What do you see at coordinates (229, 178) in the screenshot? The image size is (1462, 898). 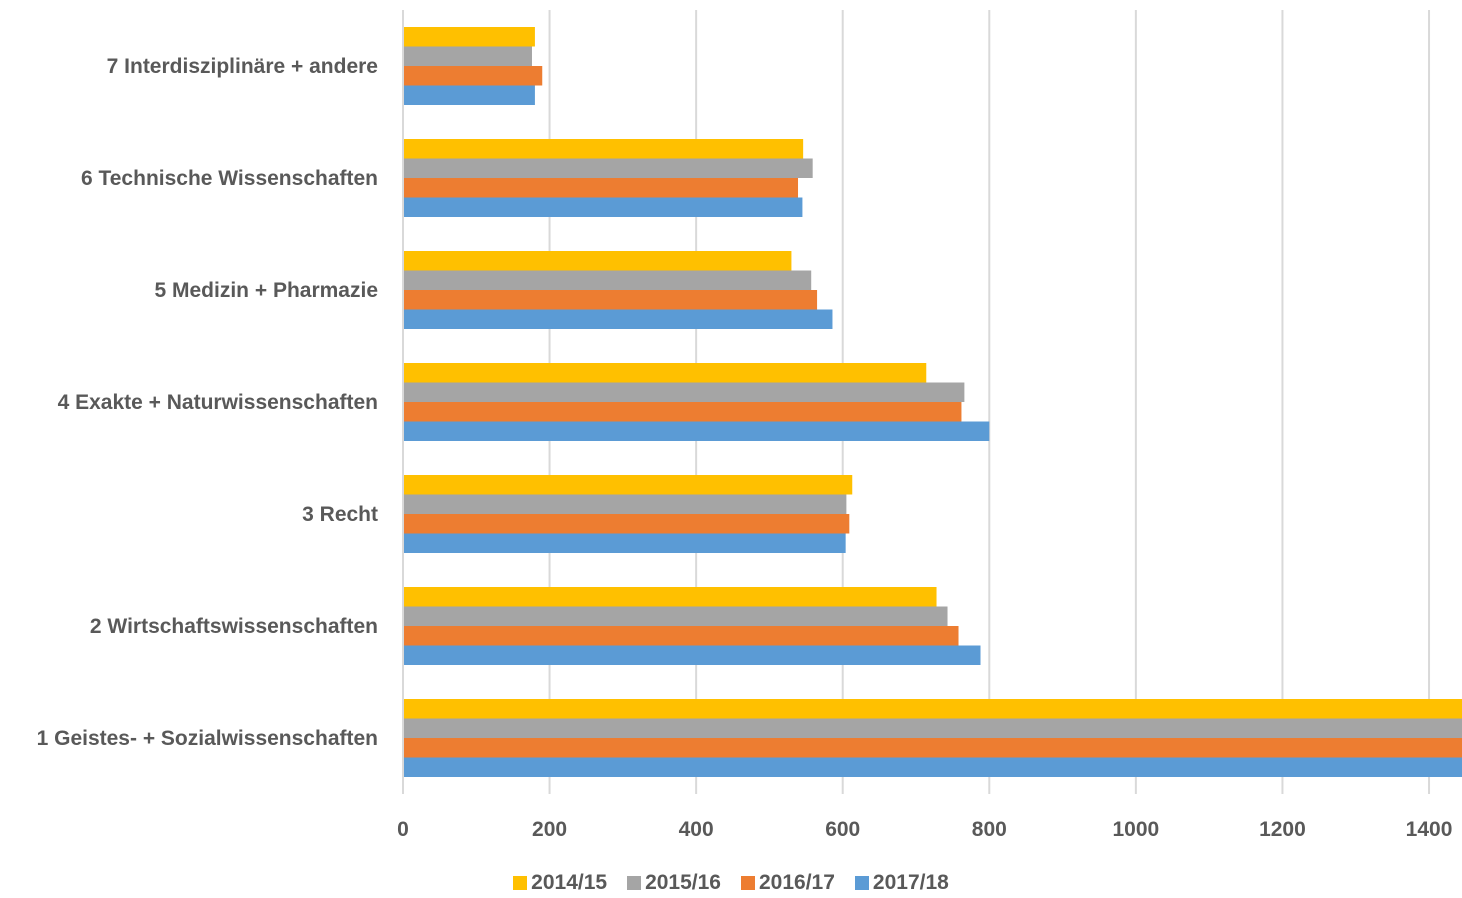 I see `category-label: 6 Technische Wissenschaften` at bounding box center [229, 178].